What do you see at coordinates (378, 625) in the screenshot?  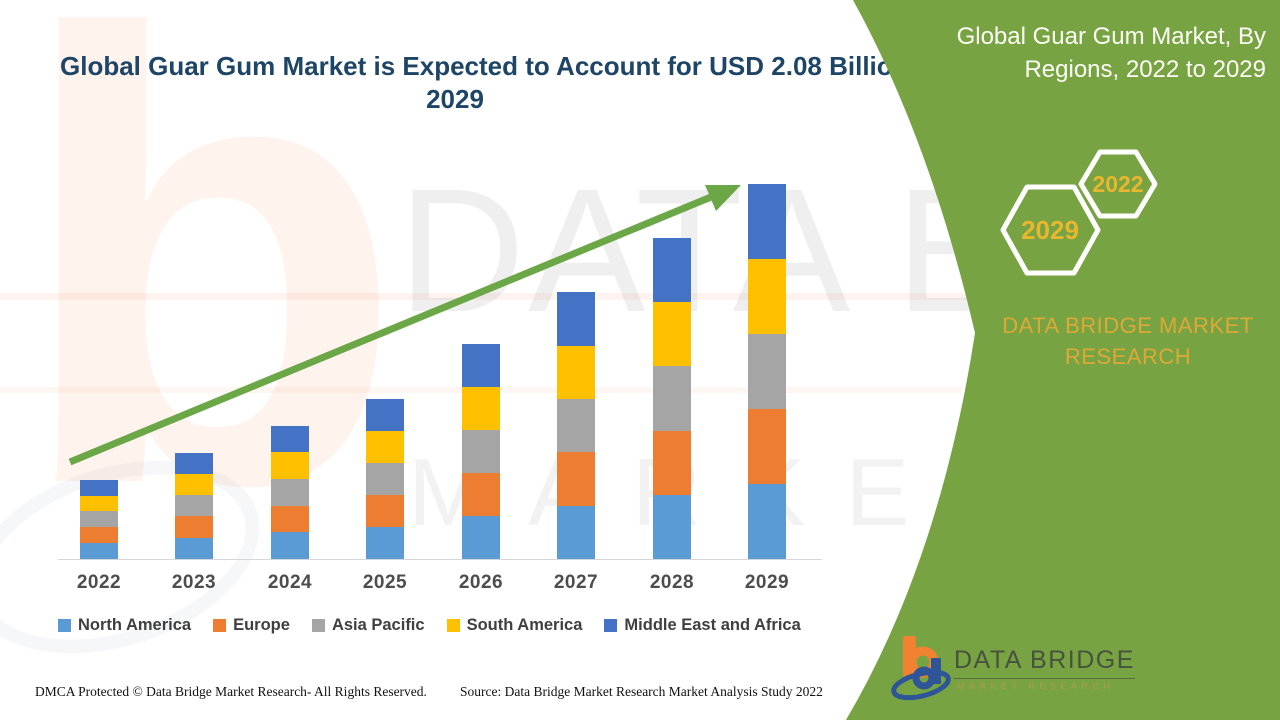 I see `legend-label: Asia Pacific` at bounding box center [378, 625].